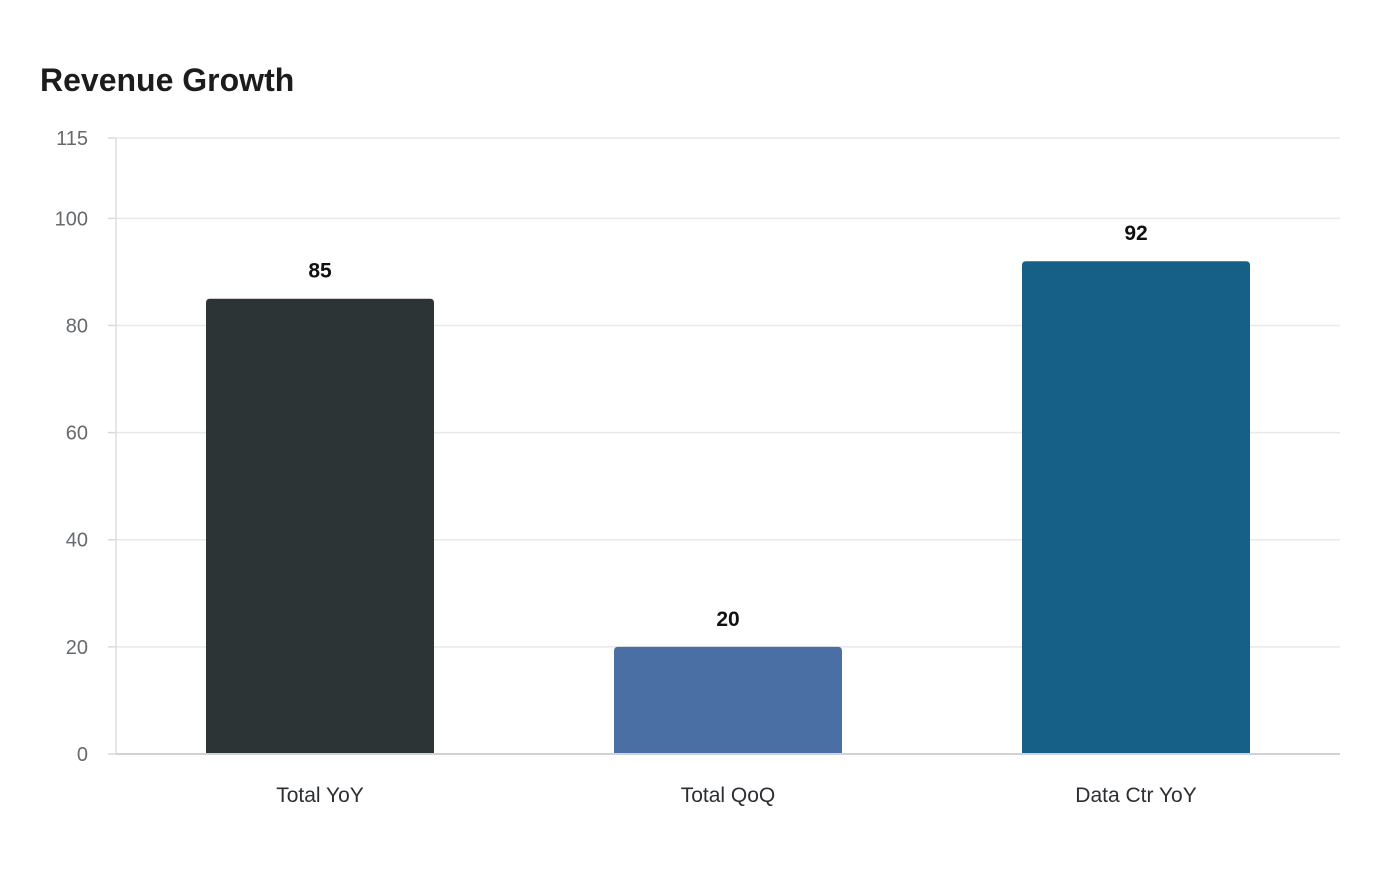 The height and width of the screenshot is (880, 1400). I want to click on x-tick-label: Total YoY, so click(320, 795).